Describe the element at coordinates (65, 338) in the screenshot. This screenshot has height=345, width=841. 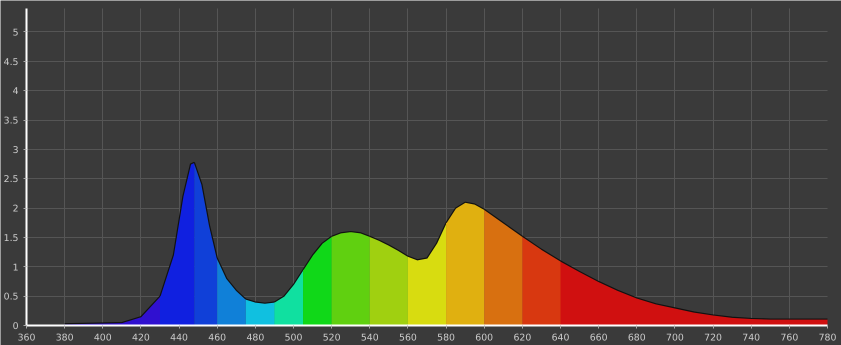
I see `x-tick-label: 380` at that location.